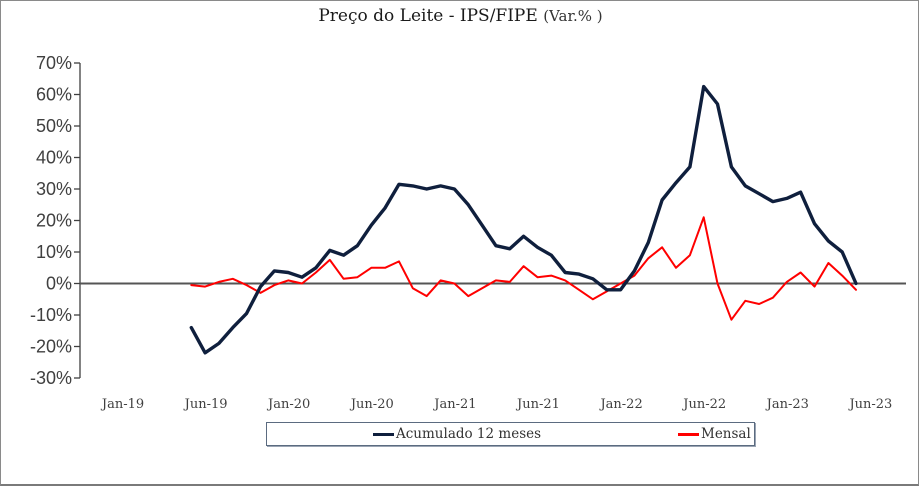 This screenshot has width=921, height=488. What do you see at coordinates (537, 404) in the screenshot?
I see `x-tick-label: Jun-21` at bounding box center [537, 404].